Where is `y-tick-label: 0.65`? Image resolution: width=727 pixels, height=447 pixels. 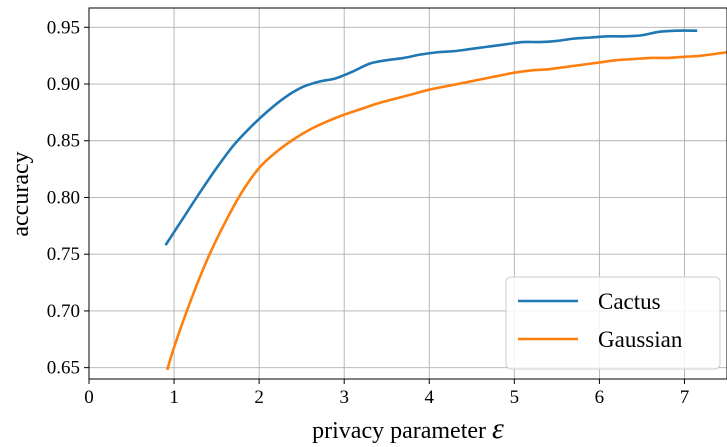
y-tick-label: 0.65 is located at coordinates (63, 368).